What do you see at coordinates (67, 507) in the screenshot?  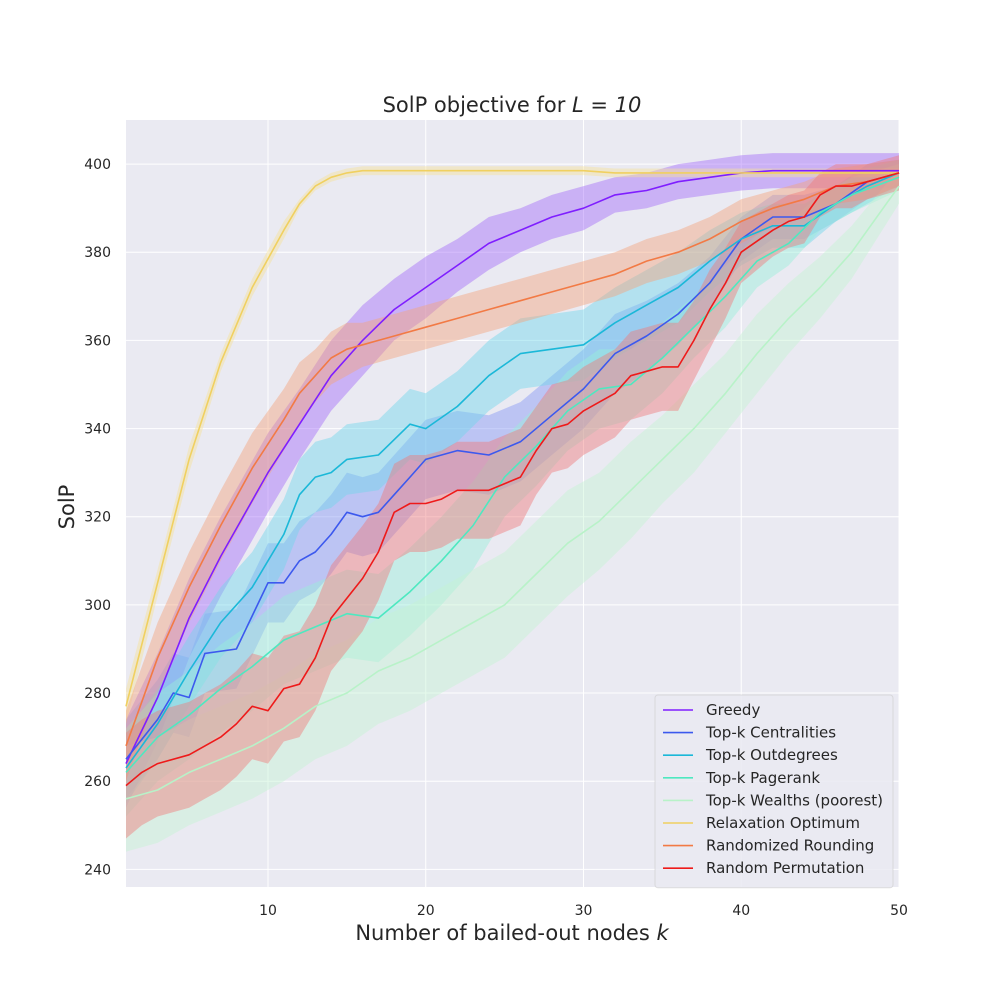 I see `y-axis-label: SolP` at bounding box center [67, 507].